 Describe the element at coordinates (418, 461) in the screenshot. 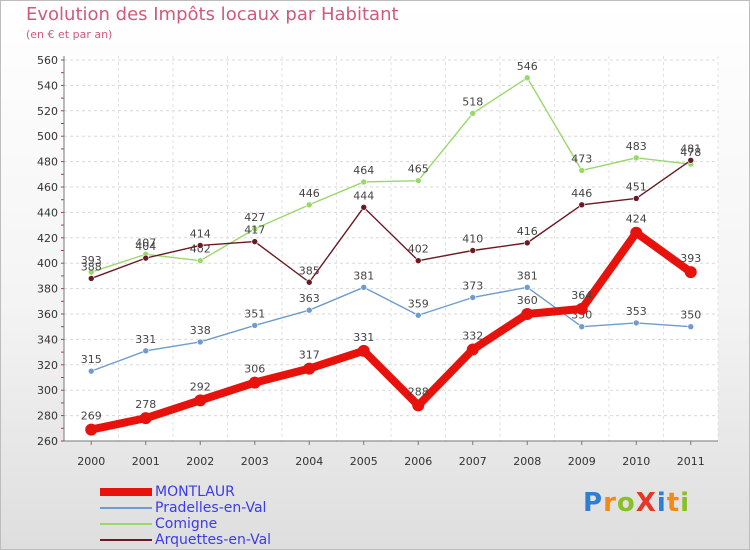

I see `x-tick-label: 2006` at that location.